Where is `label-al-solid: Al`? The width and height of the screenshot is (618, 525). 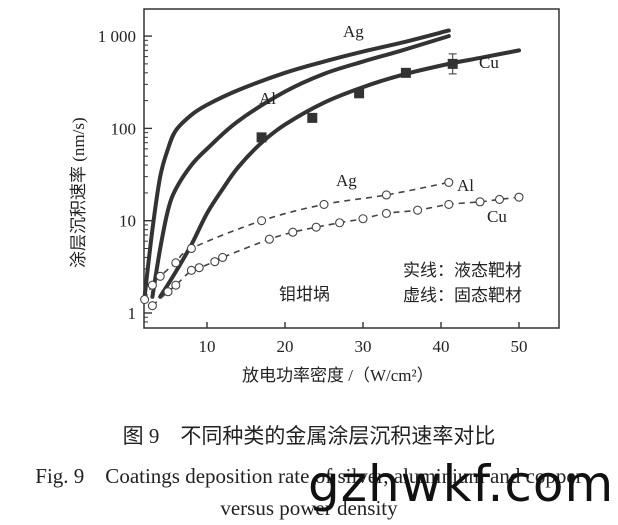 label-al-solid: Al is located at coordinates (465, 185).